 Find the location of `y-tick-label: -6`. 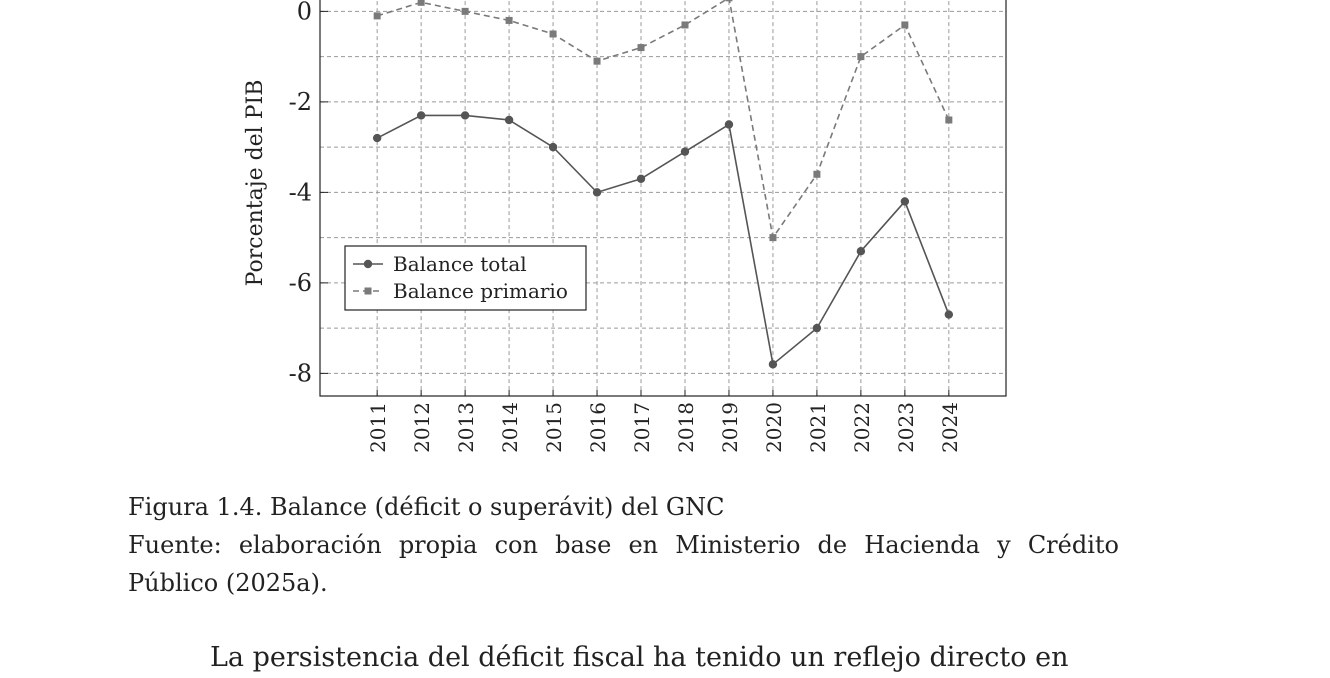

y-tick-label: -6 is located at coordinates (300, 283).